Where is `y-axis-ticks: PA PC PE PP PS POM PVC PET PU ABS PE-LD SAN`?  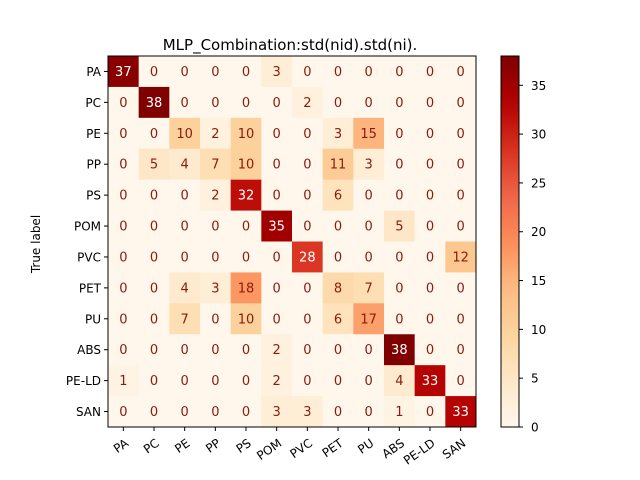
y-axis-ticks: PA PC PE PP PS POM PVC PET PU ABS PE-LD SAN is located at coordinates (87, 242).